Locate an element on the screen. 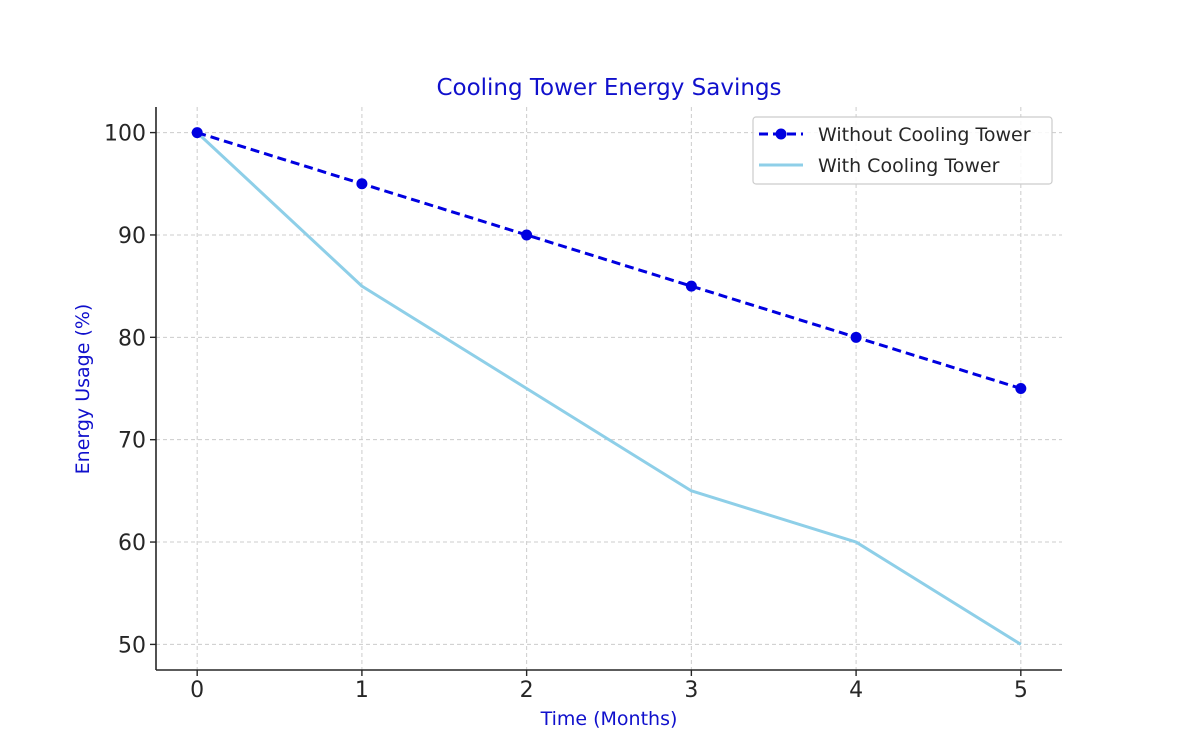 The width and height of the screenshot is (1189, 733). y-tick-label: 100 is located at coordinates (125, 134).